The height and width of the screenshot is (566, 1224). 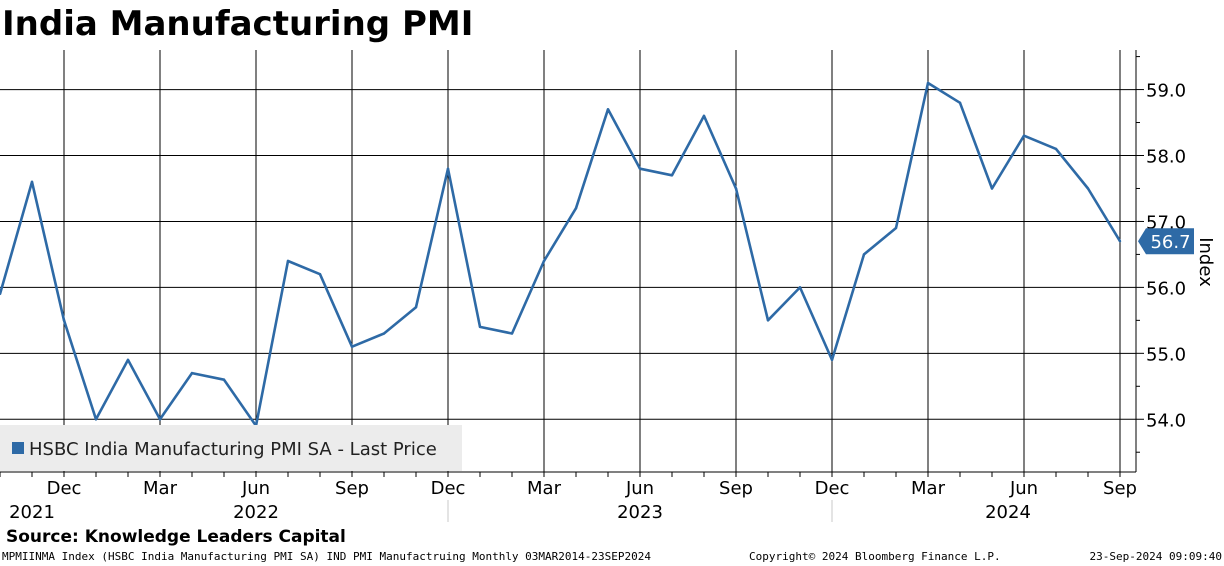 I want to click on year-label: 2022, so click(x=256, y=512).